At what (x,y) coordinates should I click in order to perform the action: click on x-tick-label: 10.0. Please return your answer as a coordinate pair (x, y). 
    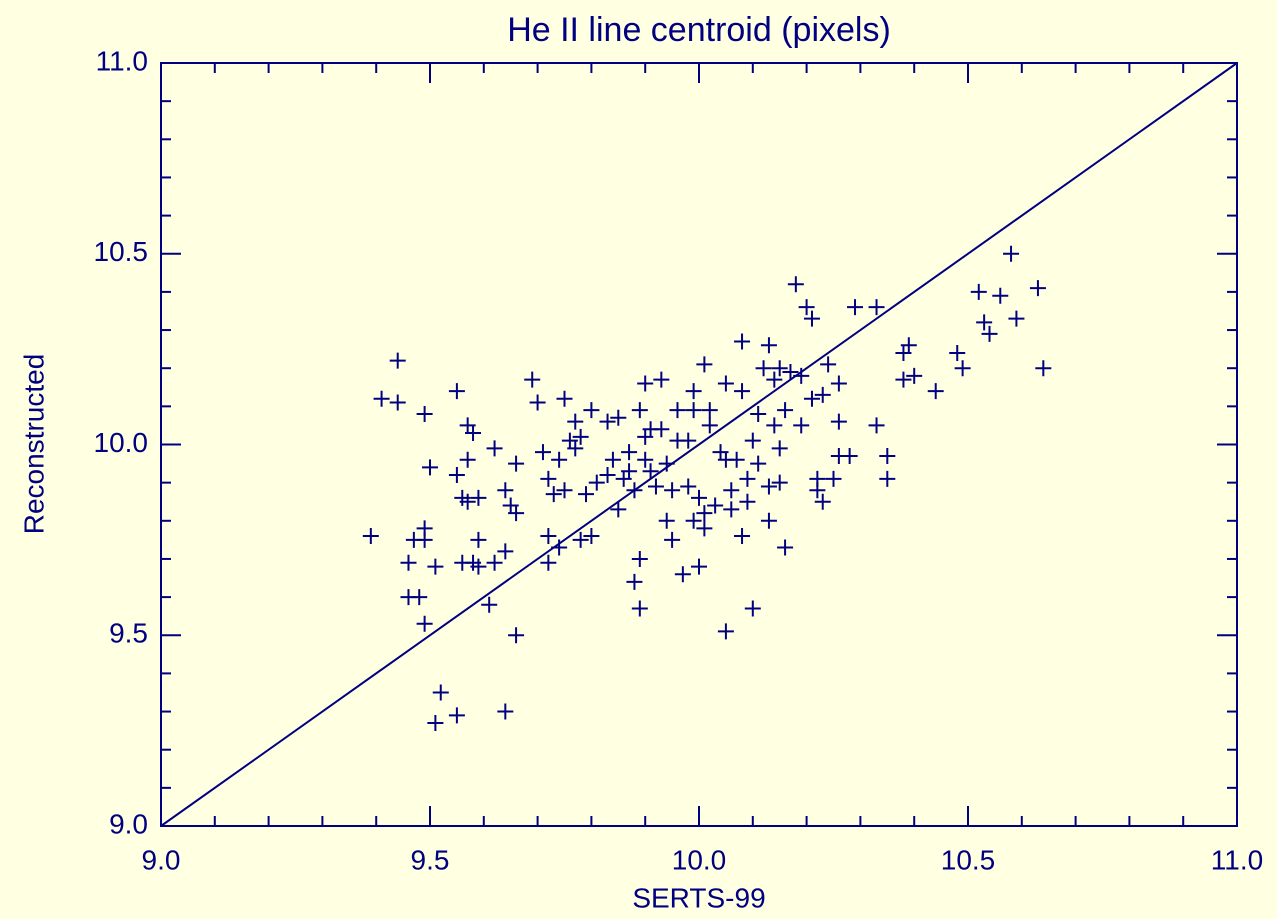
    Looking at the image, I should click on (699, 859).